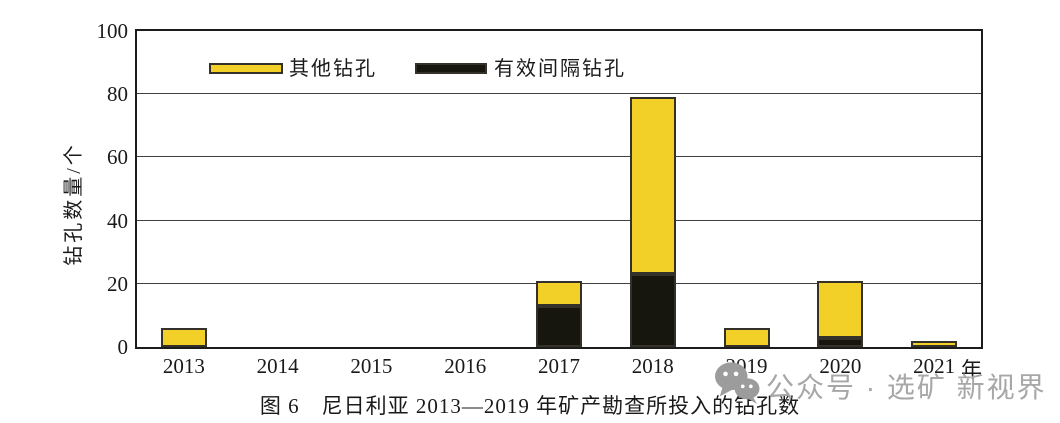  I want to click on bar-segment-2019-s1, so click(746, 337).